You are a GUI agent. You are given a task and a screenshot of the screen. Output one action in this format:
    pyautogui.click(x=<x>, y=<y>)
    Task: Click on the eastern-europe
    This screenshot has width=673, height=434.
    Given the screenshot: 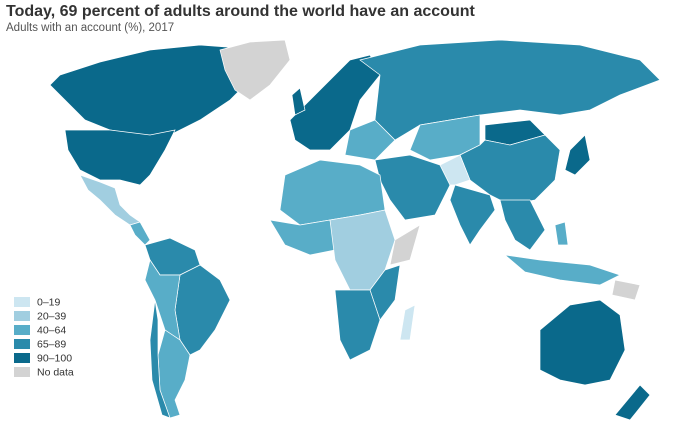 What is the action you would take?
    pyautogui.click(x=370, y=140)
    